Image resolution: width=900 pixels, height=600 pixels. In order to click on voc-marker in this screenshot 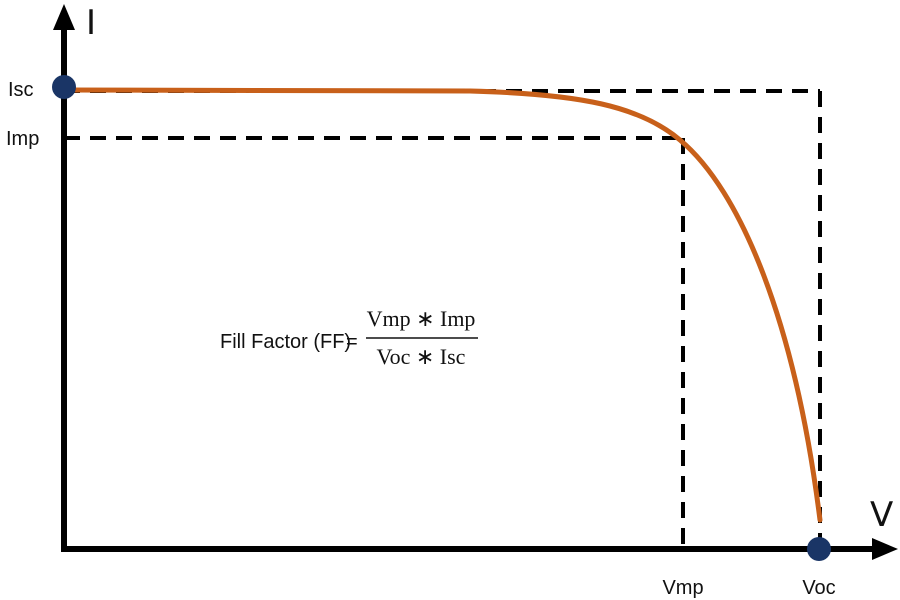, I will do `click(819, 549)`.